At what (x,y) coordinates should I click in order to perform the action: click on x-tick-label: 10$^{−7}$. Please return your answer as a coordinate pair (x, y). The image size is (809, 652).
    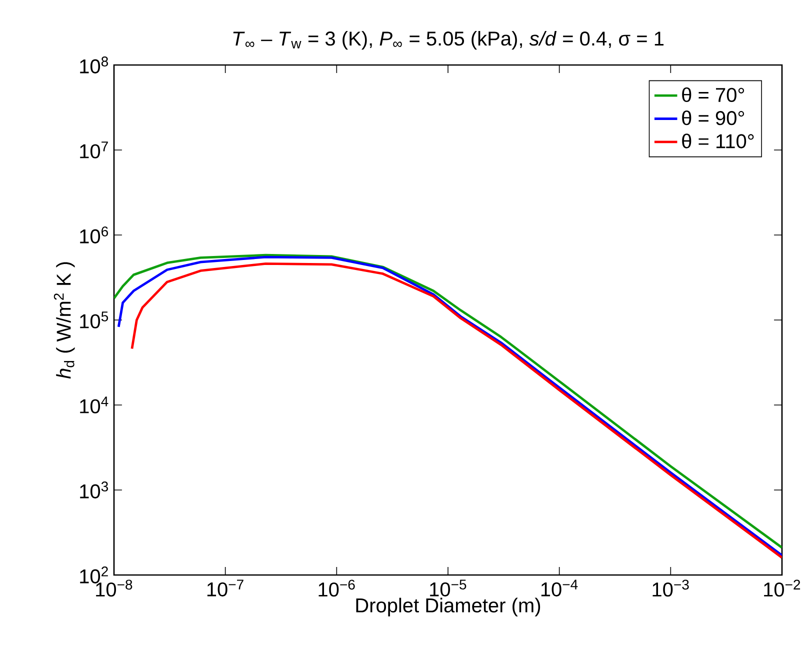
    Looking at the image, I should click on (225, 588).